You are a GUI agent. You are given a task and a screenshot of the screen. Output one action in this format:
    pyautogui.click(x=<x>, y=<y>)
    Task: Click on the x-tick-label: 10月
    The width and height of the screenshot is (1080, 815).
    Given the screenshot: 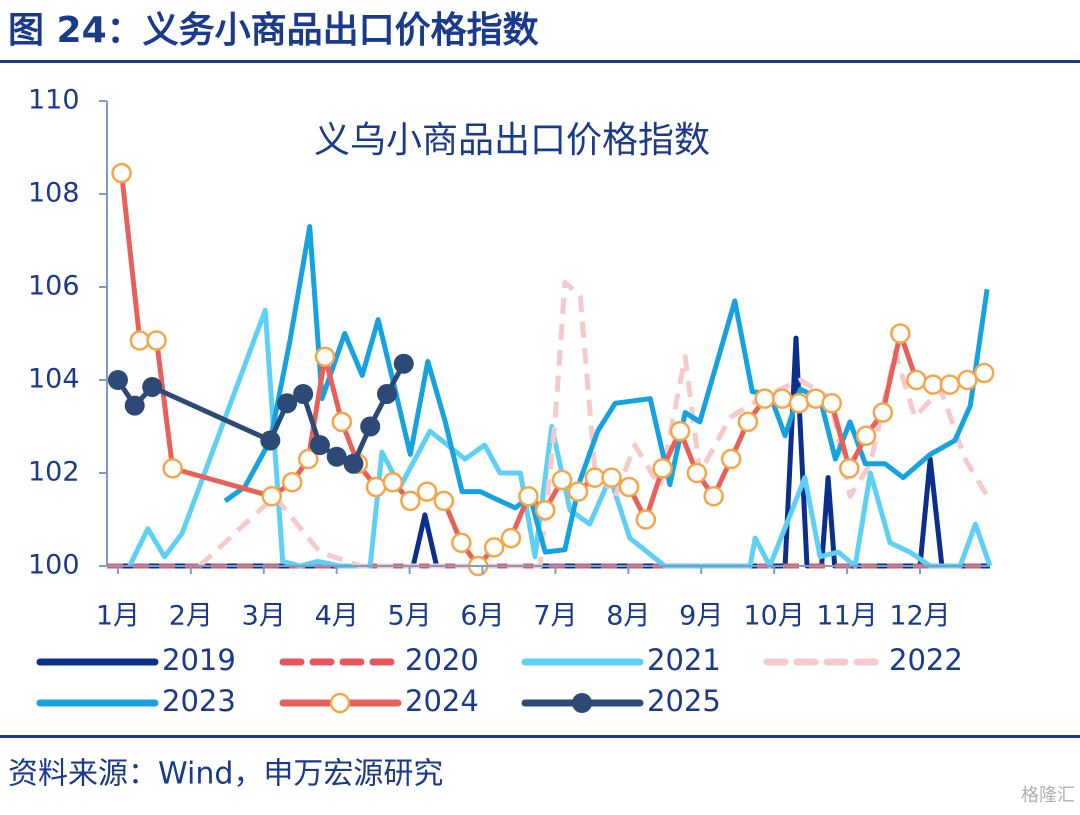 What is the action you would take?
    pyautogui.click(x=773, y=616)
    